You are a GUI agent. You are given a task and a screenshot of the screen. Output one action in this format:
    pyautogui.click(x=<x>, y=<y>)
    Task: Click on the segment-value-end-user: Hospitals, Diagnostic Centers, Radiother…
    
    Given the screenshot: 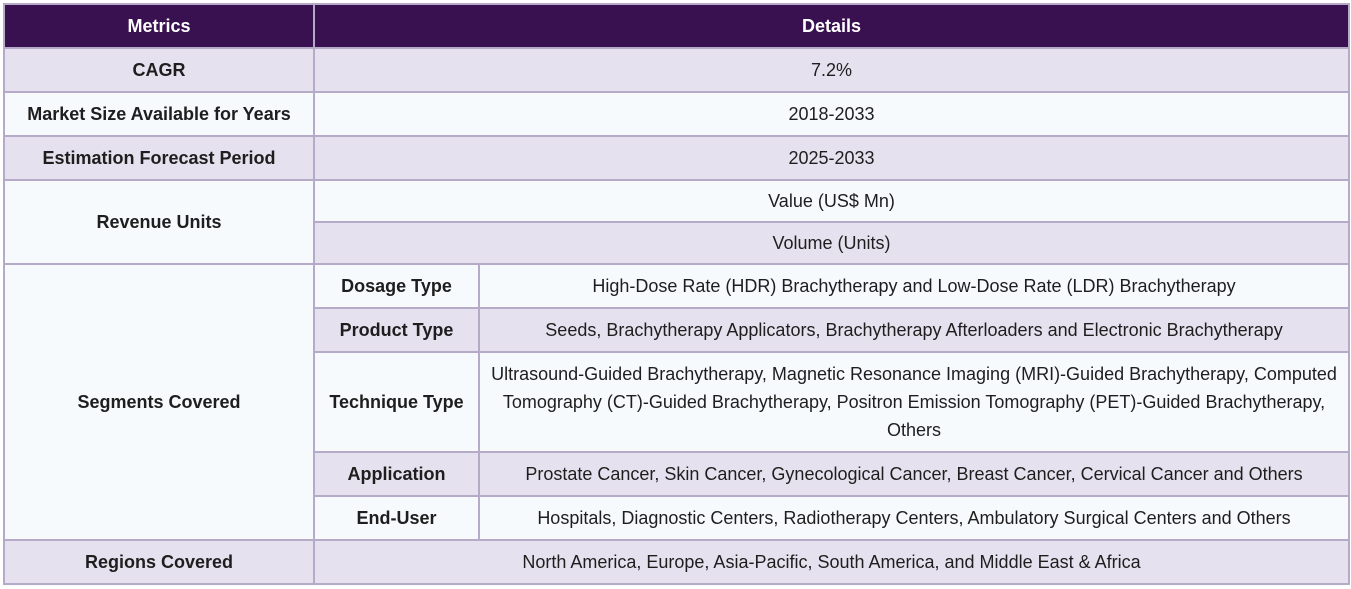 What is the action you would take?
    pyautogui.click(x=914, y=518)
    